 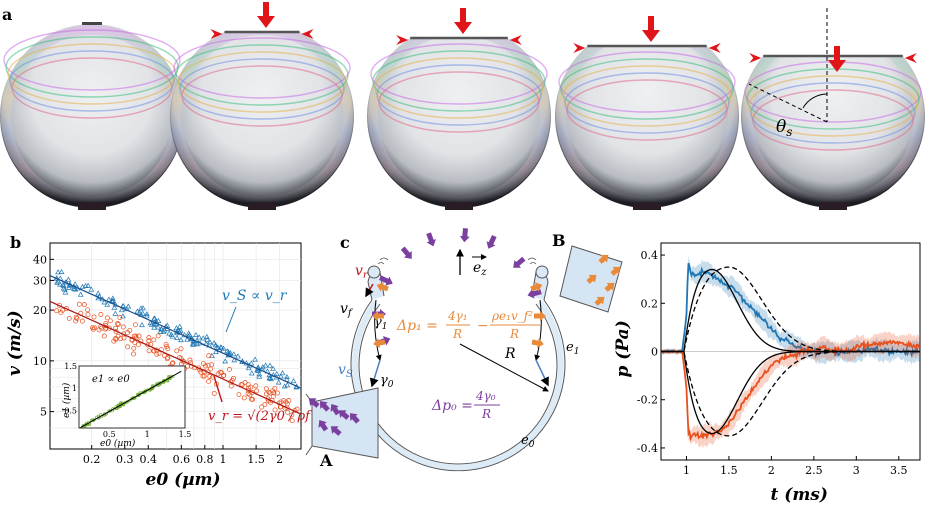 I want to click on x-tick-label: 1, so click(x=223, y=459).